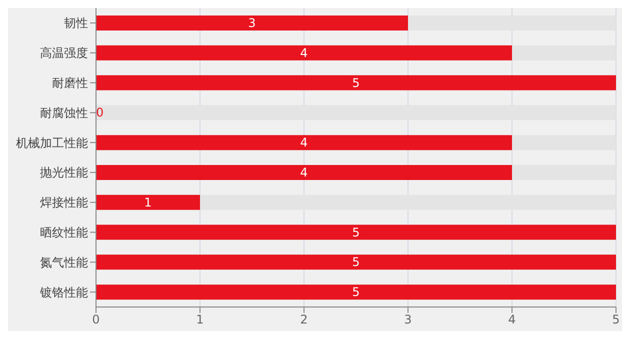 This screenshot has height=339, width=630. Describe the element at coordinates (70, 83) in the screenshot. I see `y-tick-label: 耐磨性` at that location.